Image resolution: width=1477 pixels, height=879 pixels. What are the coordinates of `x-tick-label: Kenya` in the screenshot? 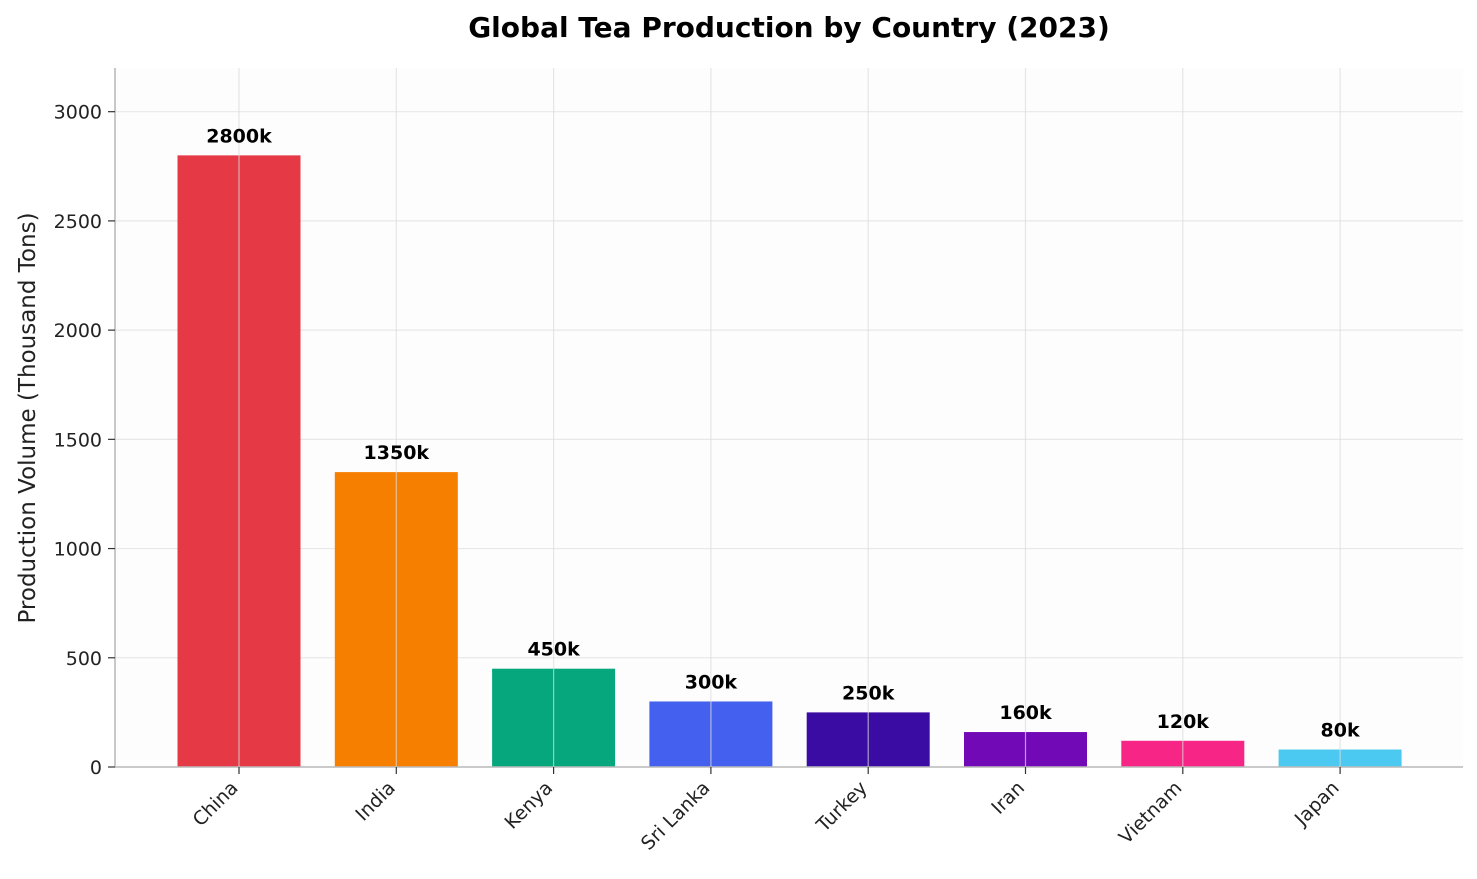 It's located at (528, 805).